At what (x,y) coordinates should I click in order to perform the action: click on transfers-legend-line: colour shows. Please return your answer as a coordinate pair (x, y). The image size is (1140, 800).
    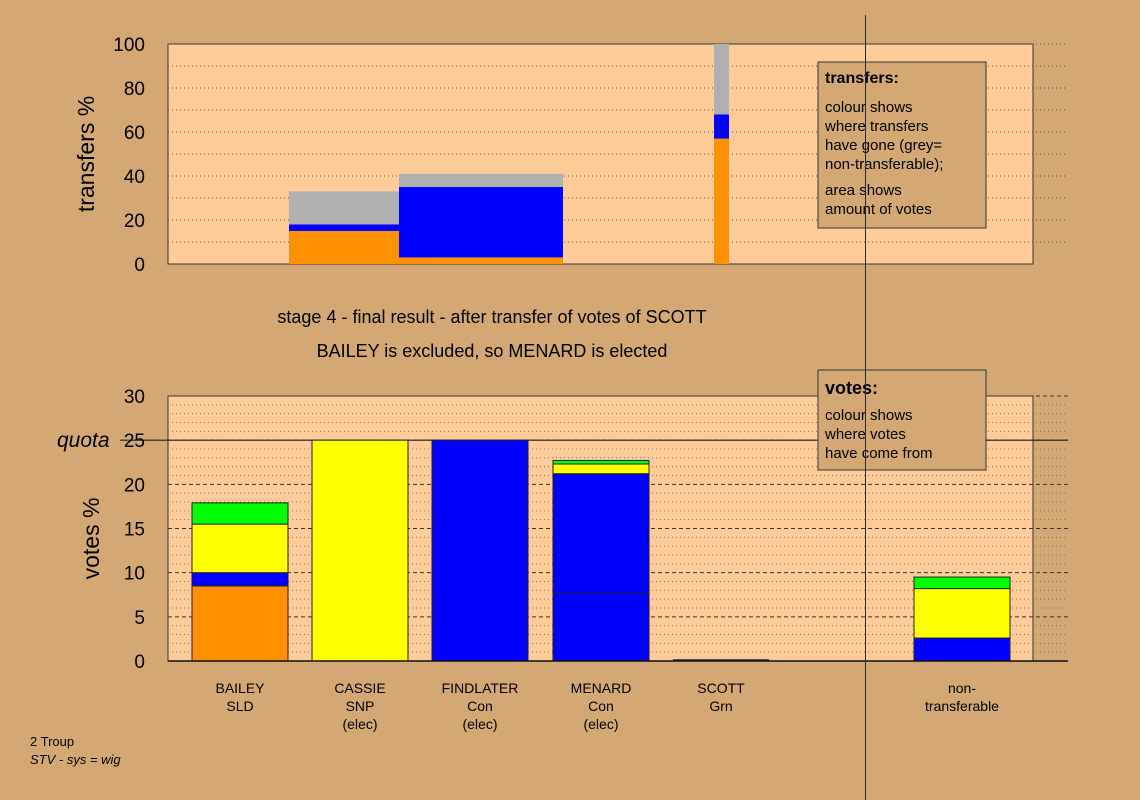
    Looking at the image, I should click on (869, 107).